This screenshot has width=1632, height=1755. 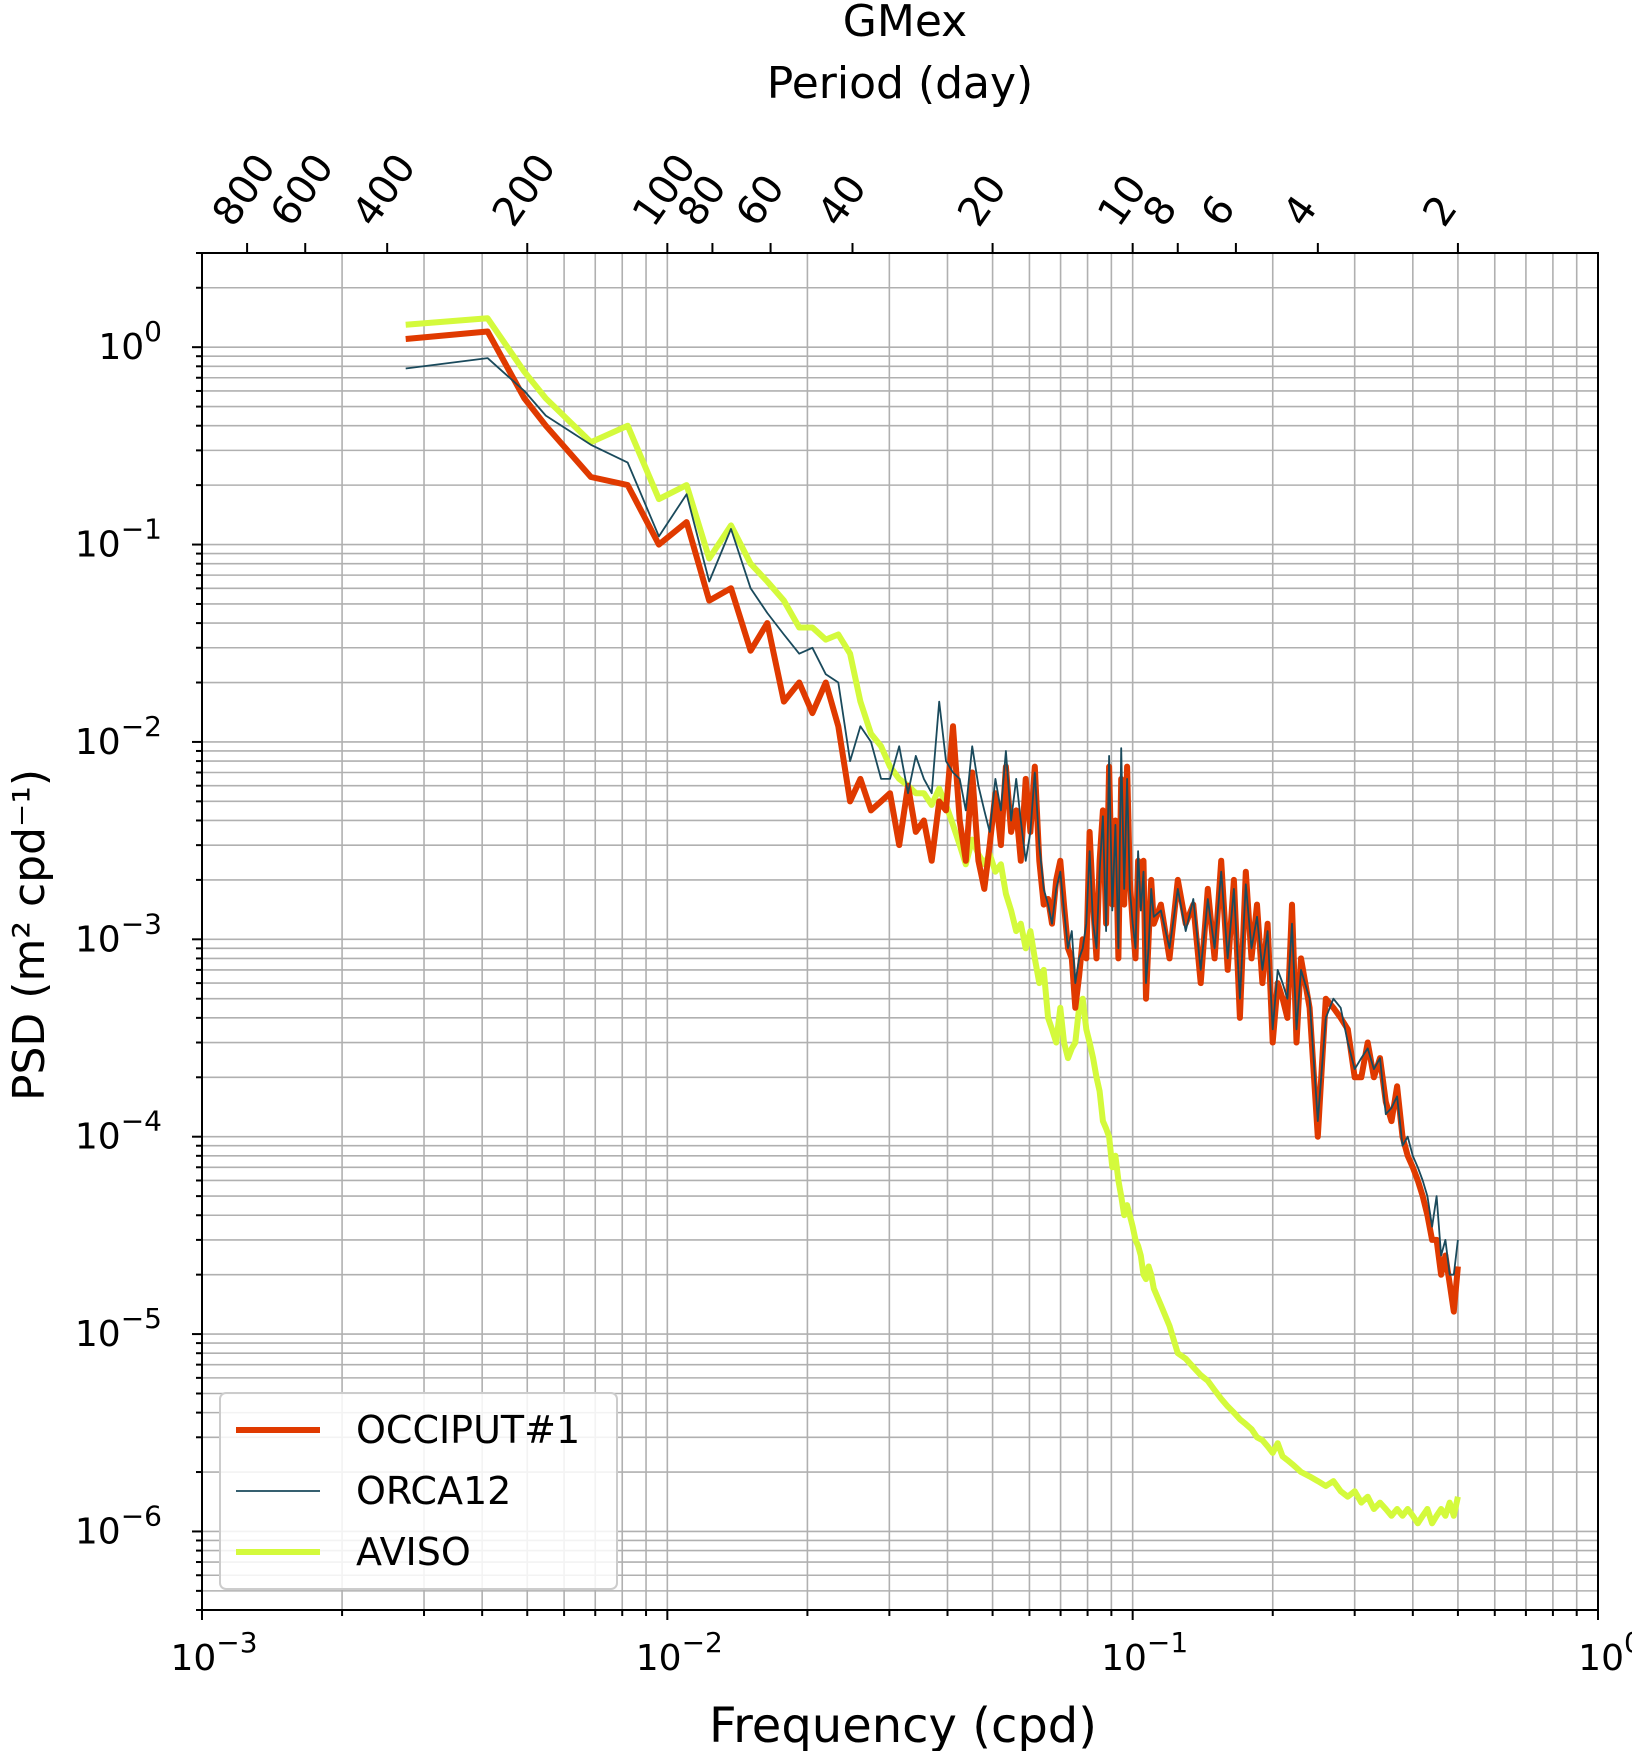 What do you see at coordinates (679, 1652) in the screenshot?
I see `x-tick-label: 10⁻²` at bounding box center [679, 1652].